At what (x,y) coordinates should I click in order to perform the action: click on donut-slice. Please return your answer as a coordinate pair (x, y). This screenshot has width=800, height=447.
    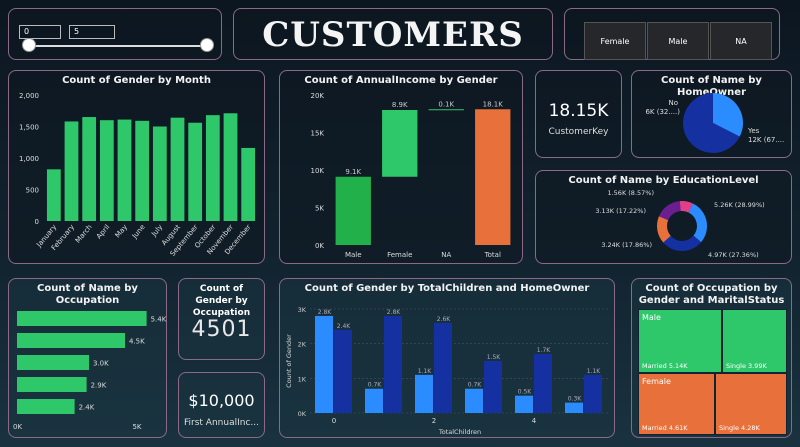
    Looking at the image, I should click on (664, 229).